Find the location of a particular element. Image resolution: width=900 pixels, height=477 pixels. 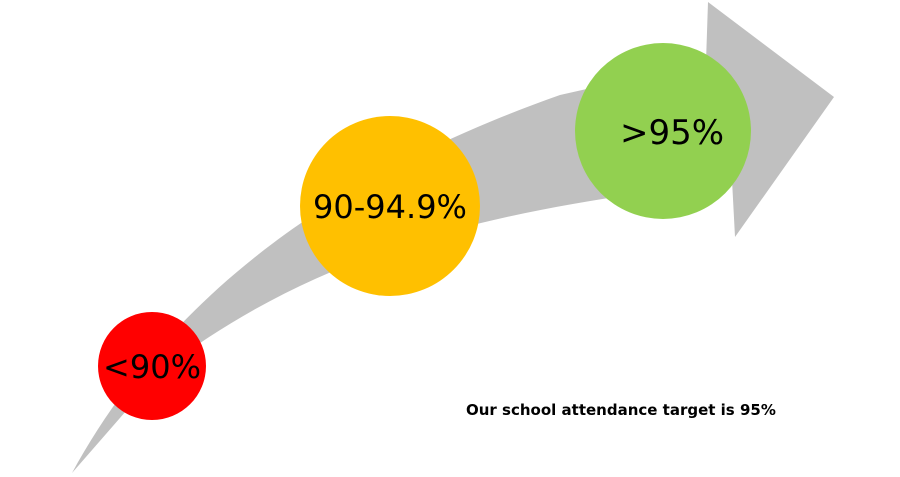

attendance-target-caption: Our school attendance target is 95% is located at coordinates (621, 410).